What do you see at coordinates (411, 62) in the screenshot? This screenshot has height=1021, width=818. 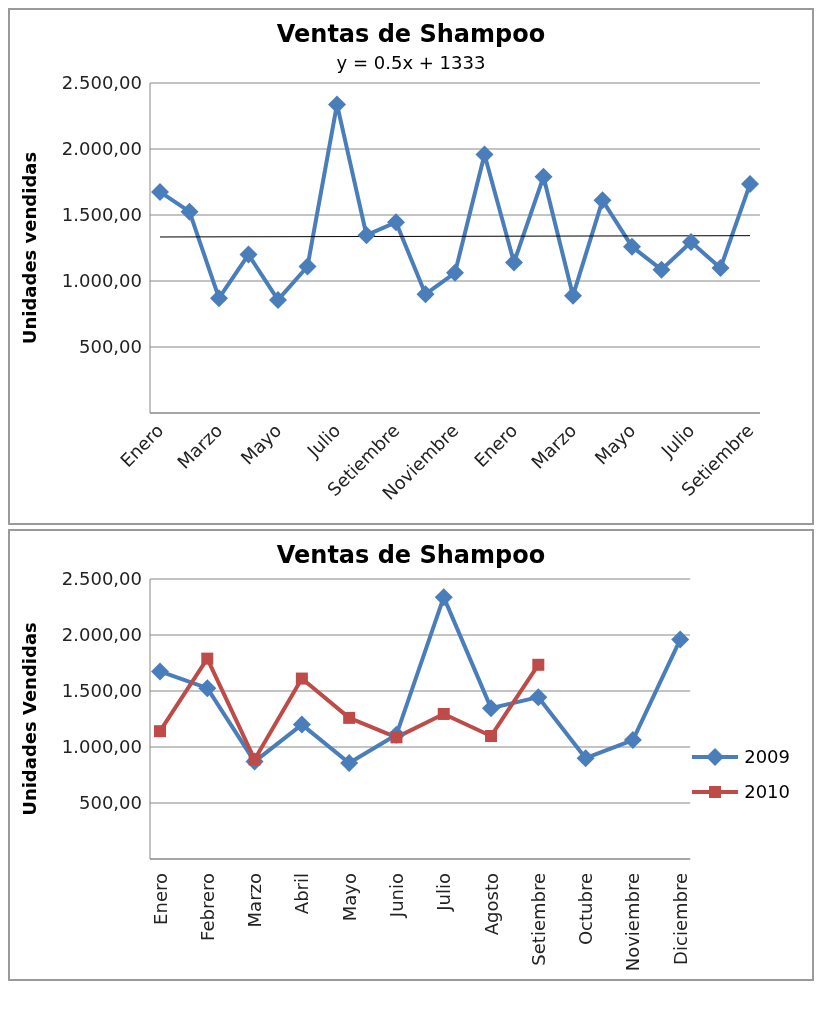 I see `text: y = 0.5x + 1333` at bounding box center [411, 62].